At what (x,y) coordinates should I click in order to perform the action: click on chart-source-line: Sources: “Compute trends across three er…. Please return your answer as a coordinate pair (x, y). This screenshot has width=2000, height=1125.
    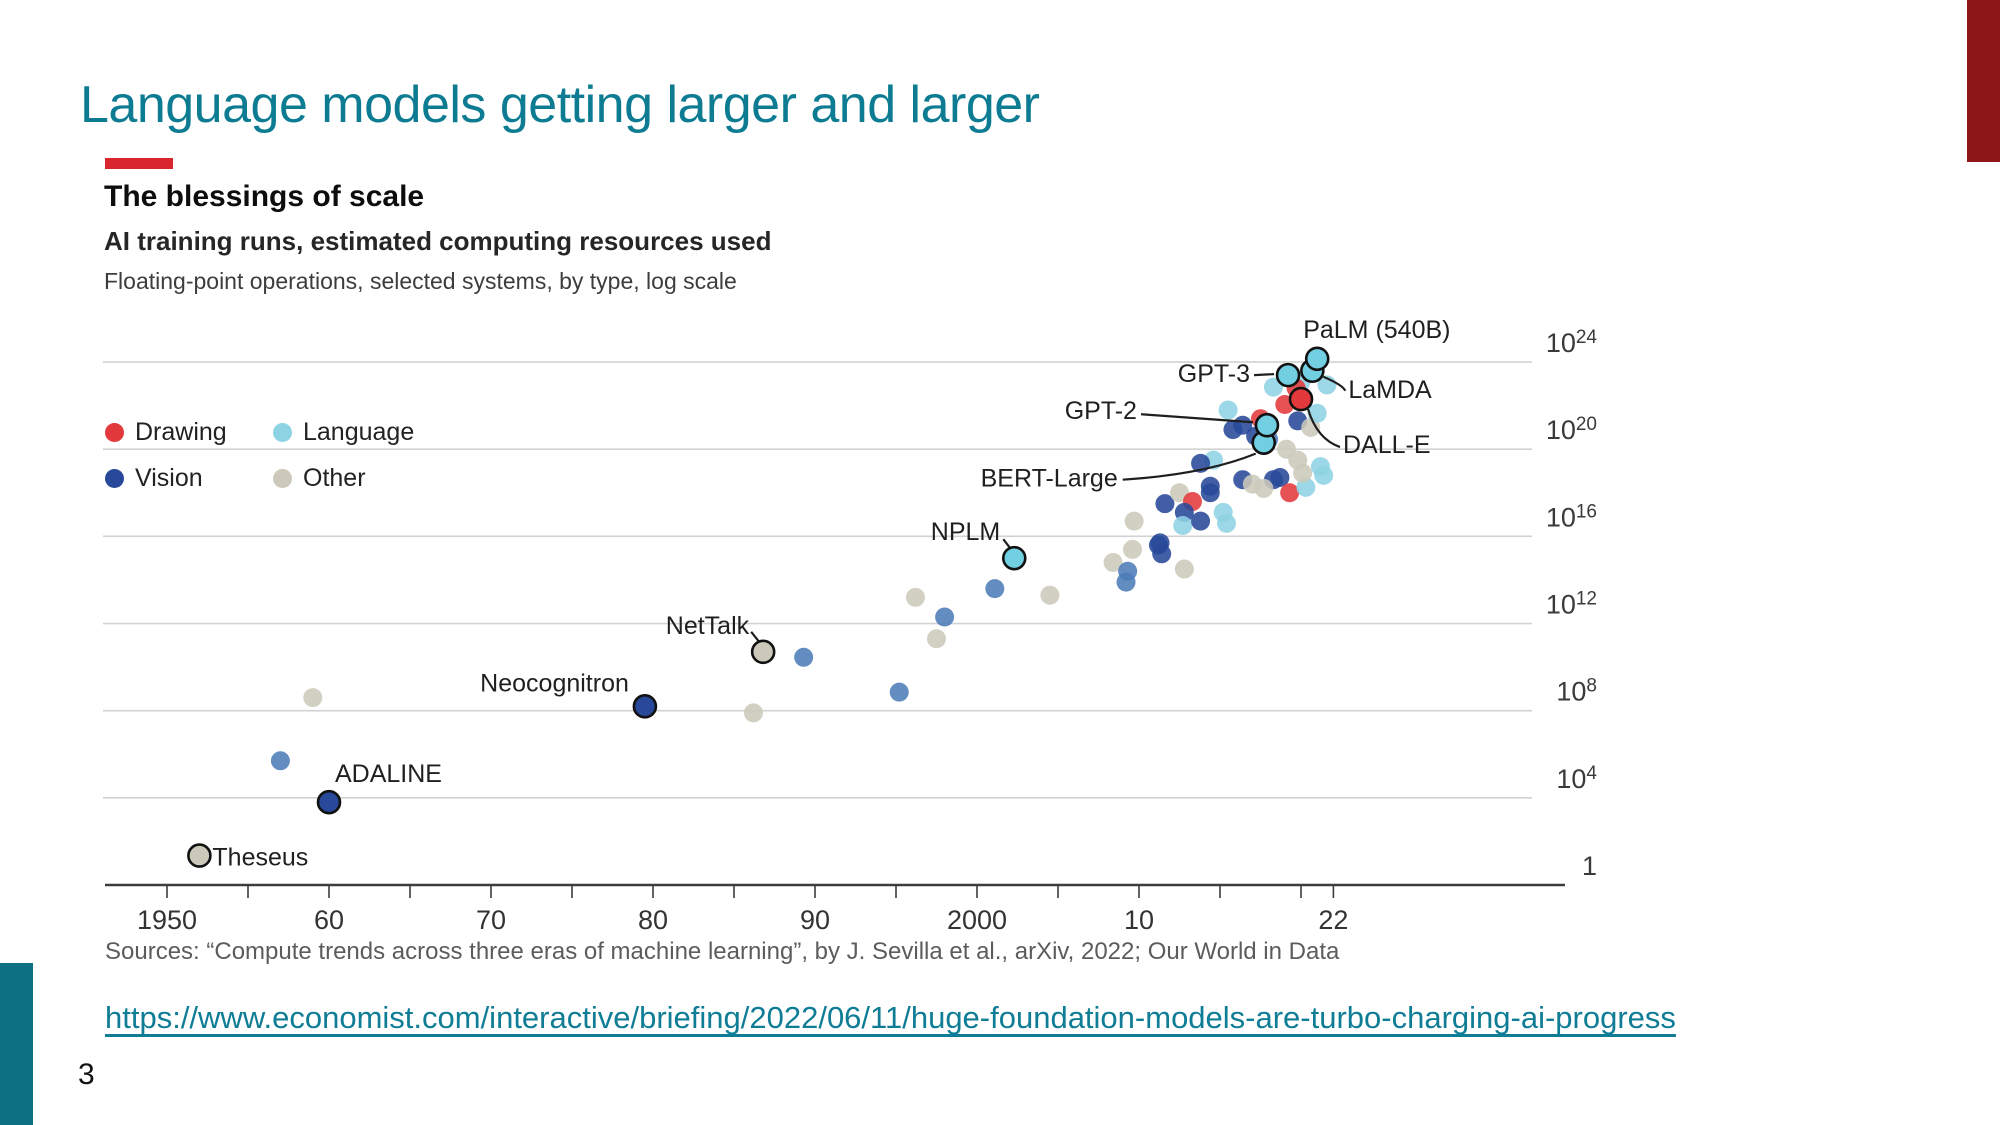
    Looking at the image, I should click on (722, 951).